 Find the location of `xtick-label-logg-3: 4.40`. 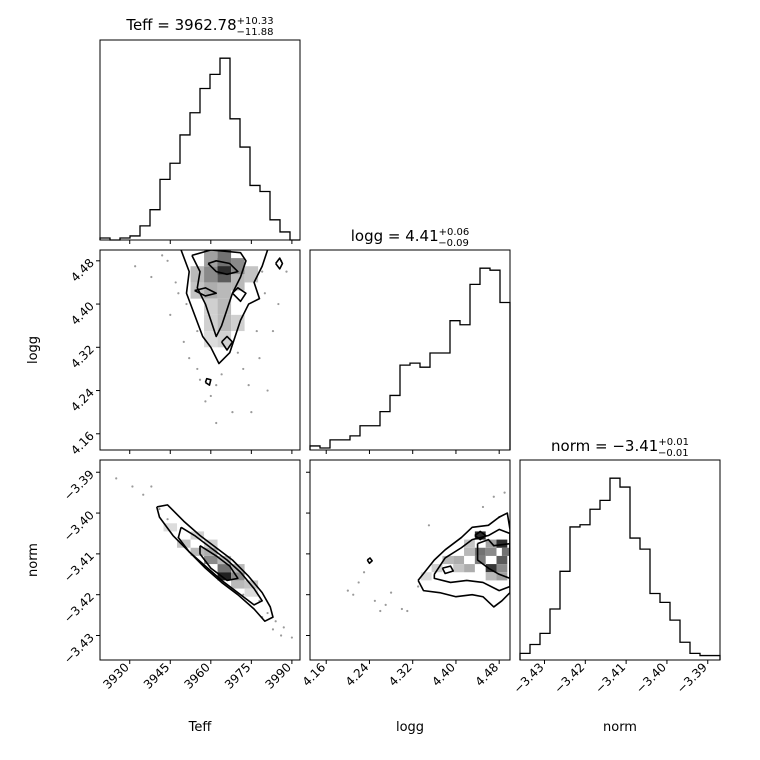

xtick-label-logg-3: 4.40 is located at coordinates (443, 674).